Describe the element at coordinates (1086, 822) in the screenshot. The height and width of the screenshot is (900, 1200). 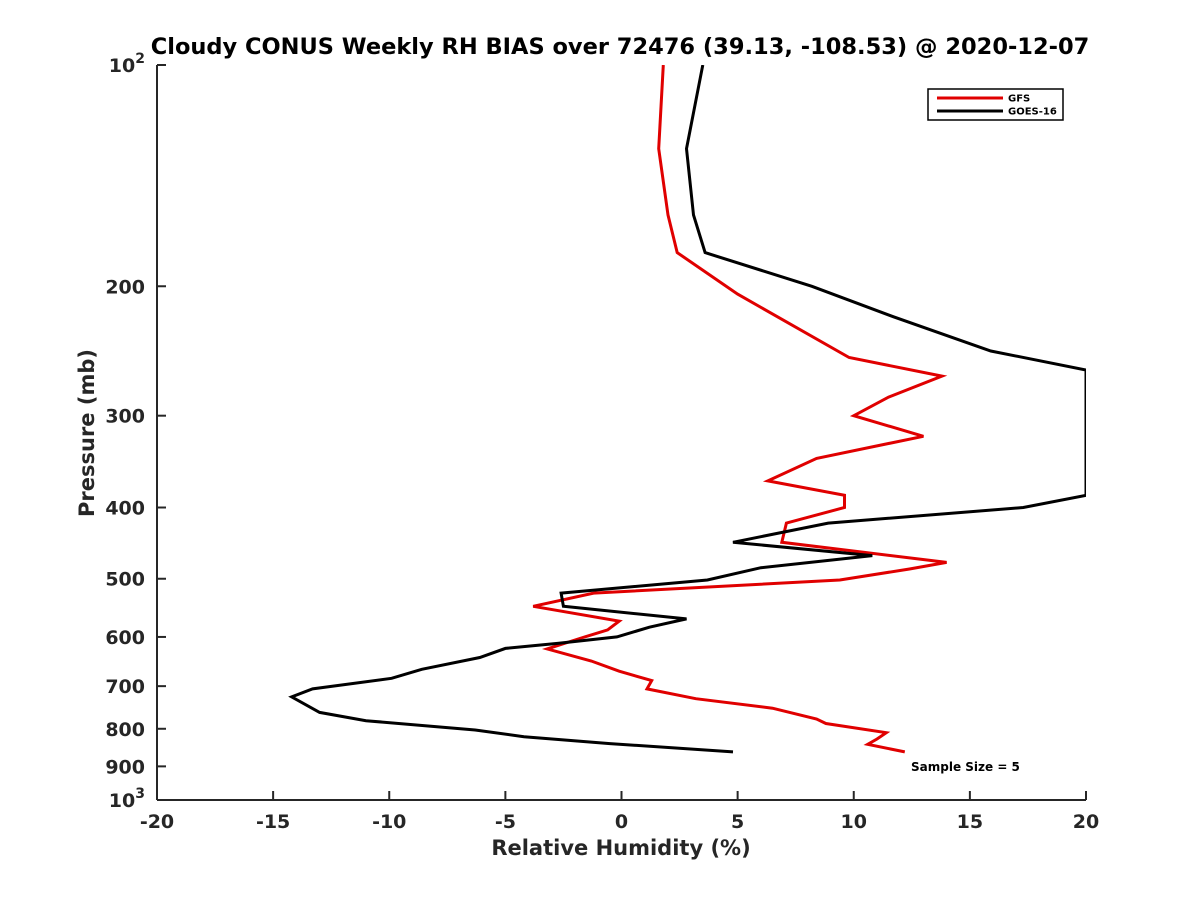
I see `x-tick-label: 20` at that location.